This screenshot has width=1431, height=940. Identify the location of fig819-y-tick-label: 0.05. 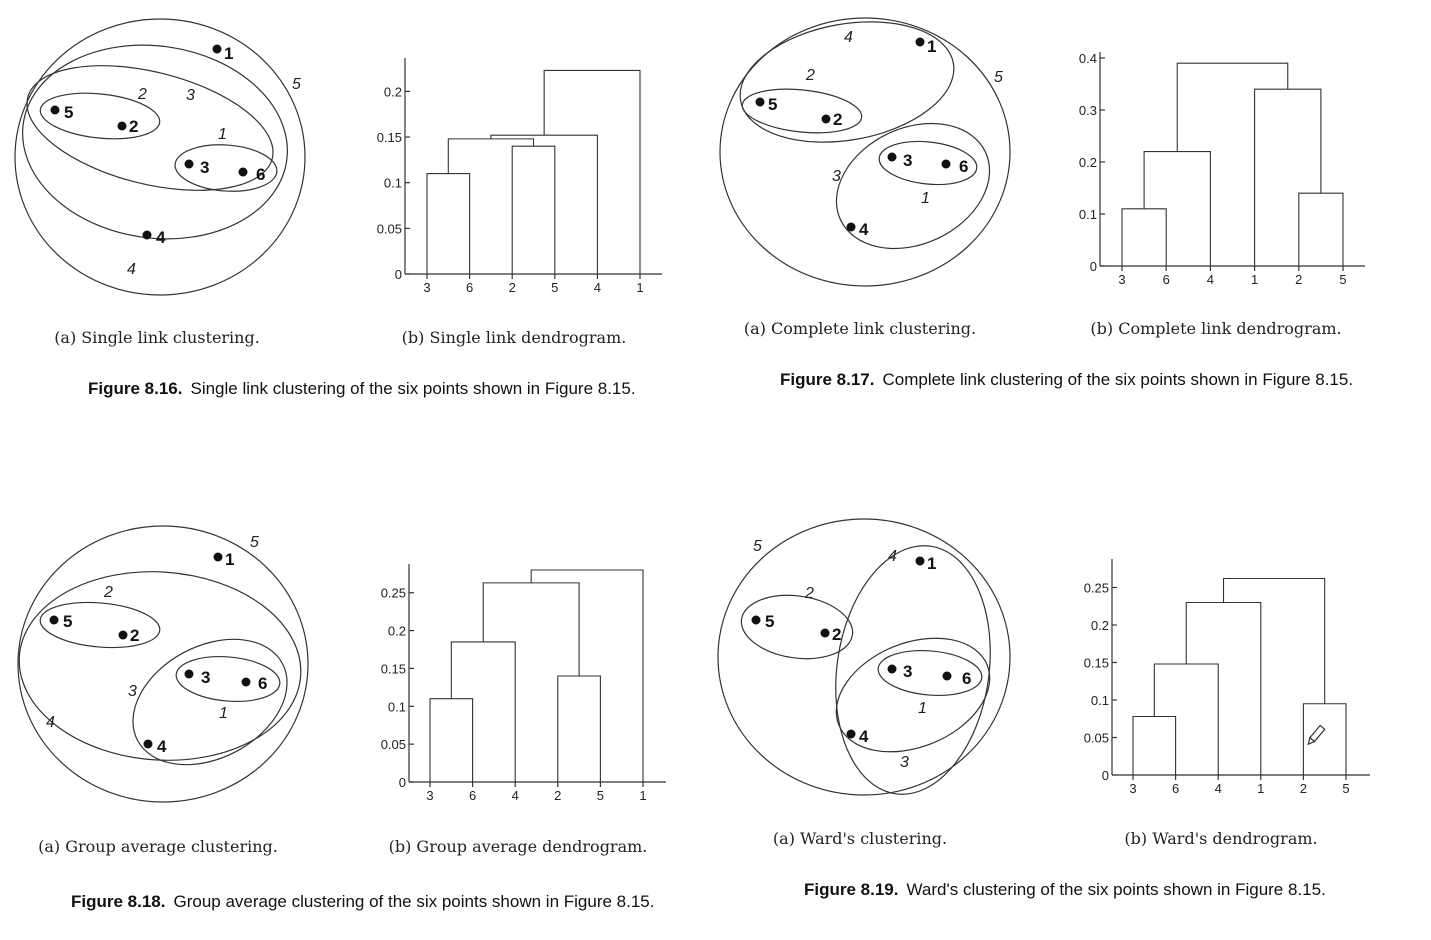
(1096, 738).